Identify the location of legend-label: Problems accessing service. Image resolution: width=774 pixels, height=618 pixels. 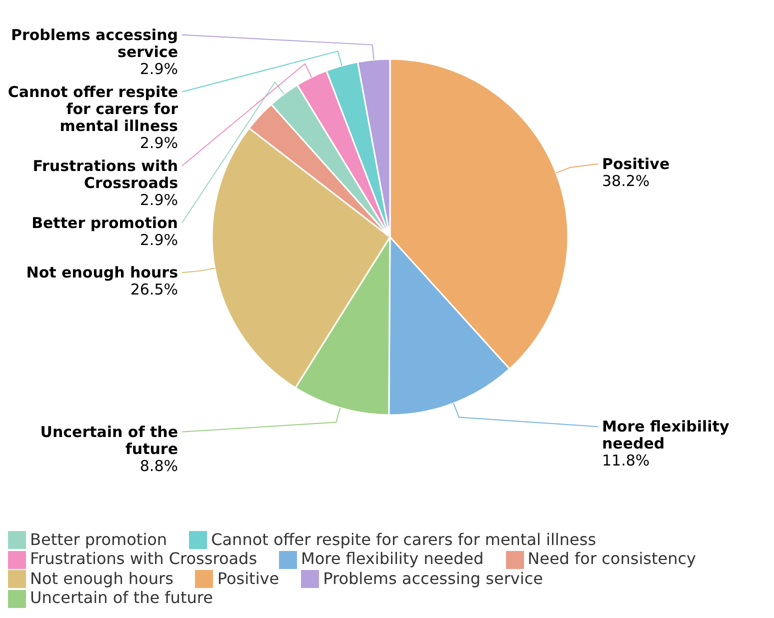
(433, 578).